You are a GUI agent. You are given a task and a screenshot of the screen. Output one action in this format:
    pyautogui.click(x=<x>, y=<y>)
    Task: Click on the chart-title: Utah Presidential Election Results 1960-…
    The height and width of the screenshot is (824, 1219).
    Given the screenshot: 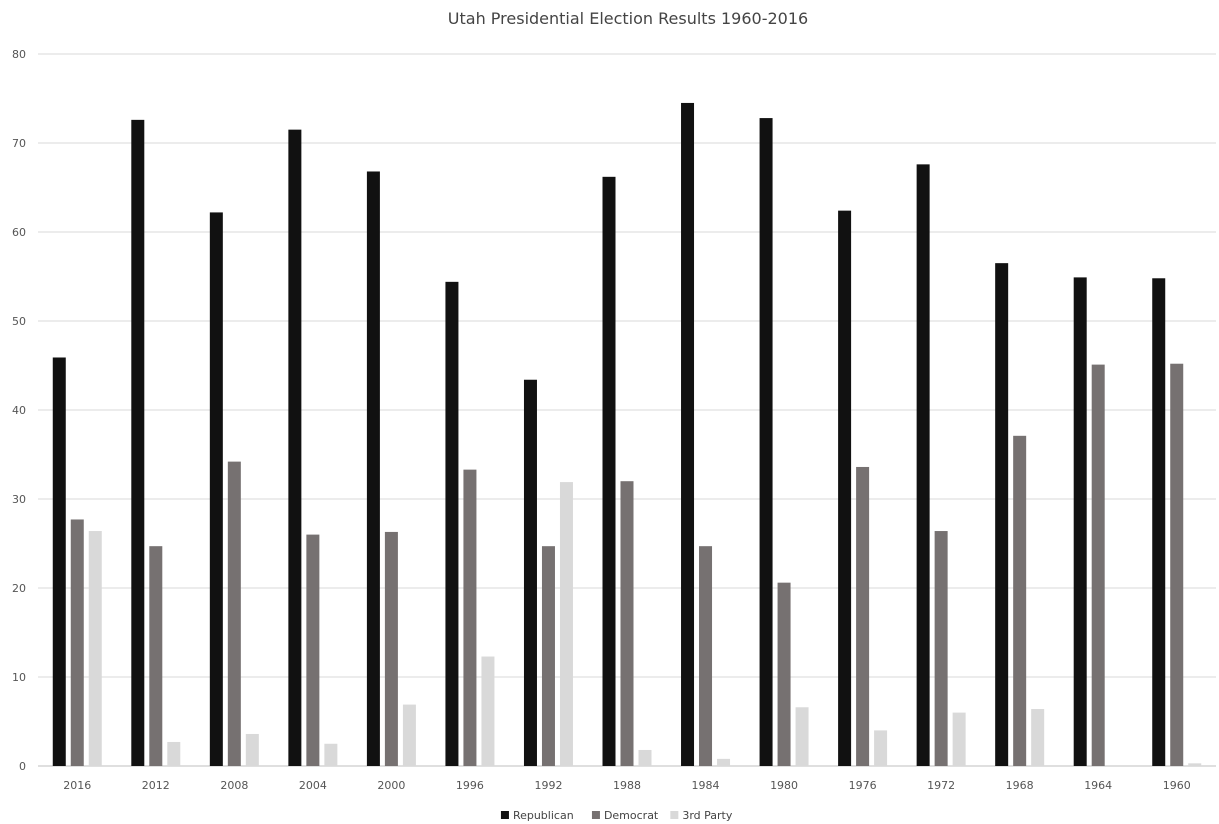 What is the action you would take?
    pyautogui.click(x=628, y=18)
    